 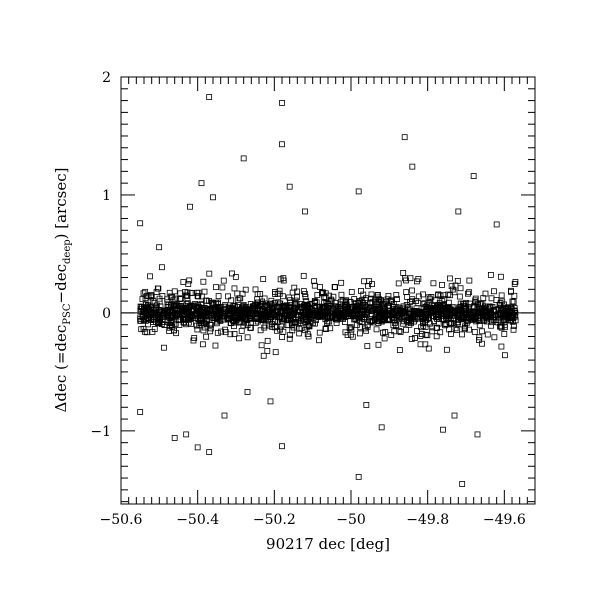 What do you see at coordinates (351, 520) in the screenshot?
I see `x-tick-label: −50` at bounding box center [351, 520].